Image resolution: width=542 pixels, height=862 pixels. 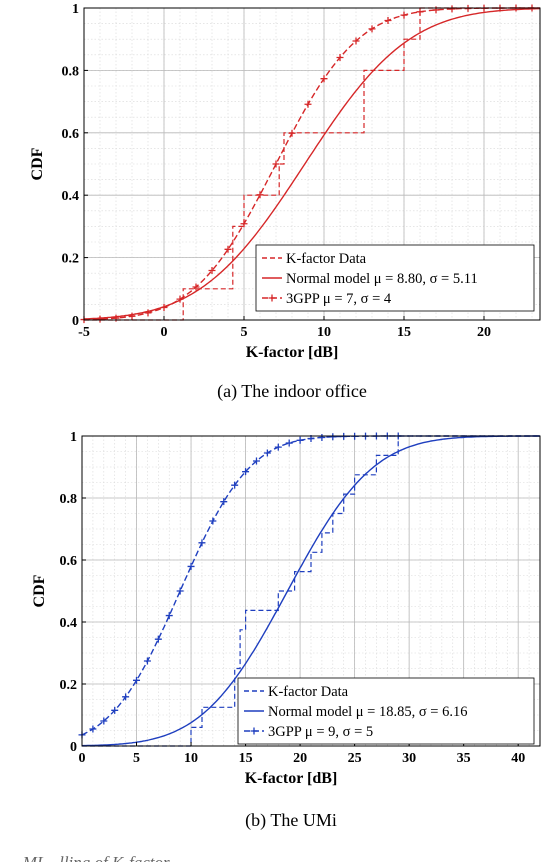 I want to click on x-tick-label: 40, so click(x=518, y=758).